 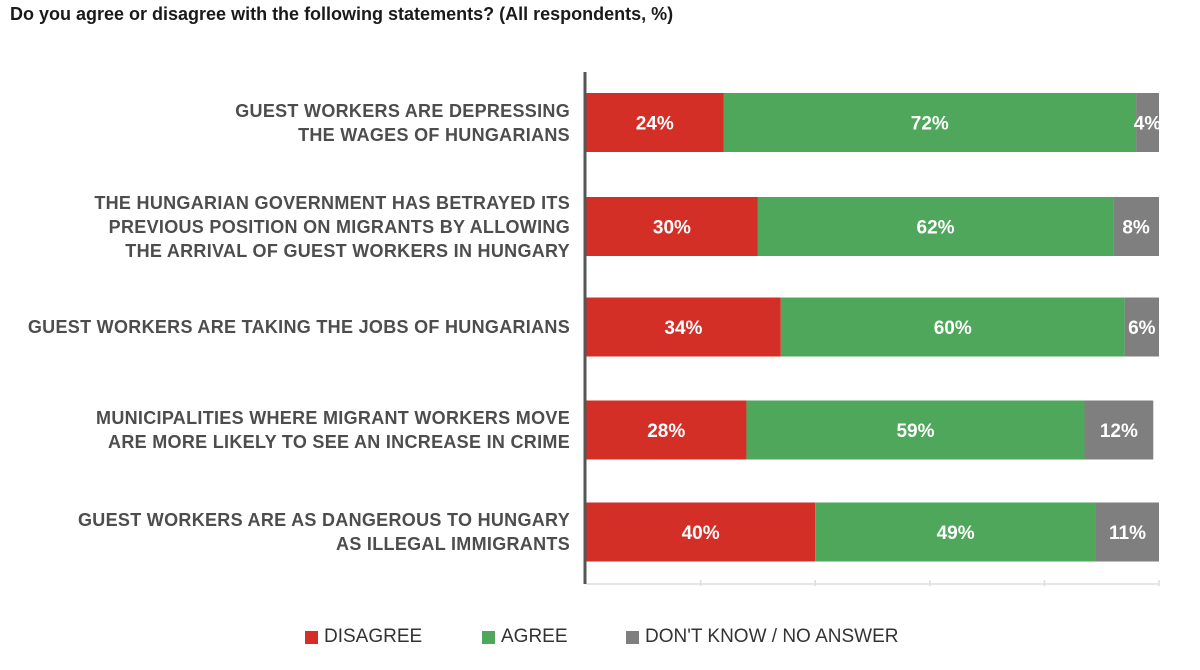 I want to click on bar-label-dont_know-3: 12%, so click(x=1119, y=431).